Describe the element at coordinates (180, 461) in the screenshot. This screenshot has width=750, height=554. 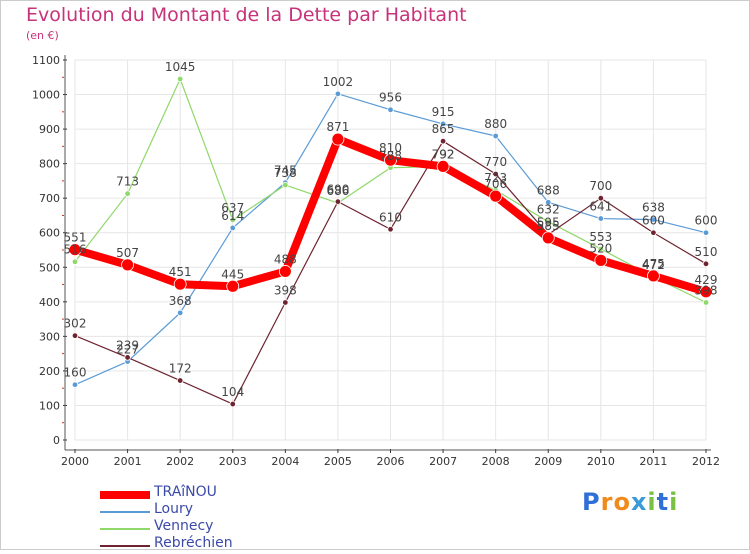
I see `x-tick-label: 2002` at that location.